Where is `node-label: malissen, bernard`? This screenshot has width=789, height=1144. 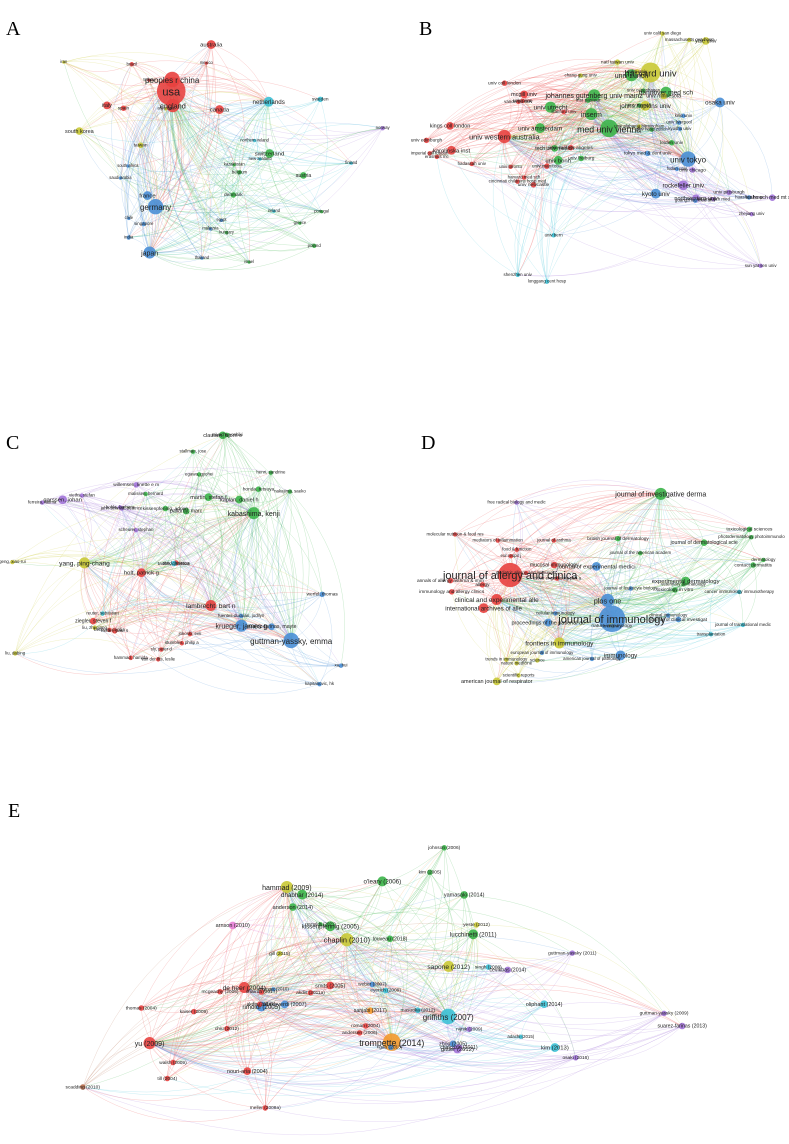 node-label: malissen, bernard is located at coordinates (145, 493).